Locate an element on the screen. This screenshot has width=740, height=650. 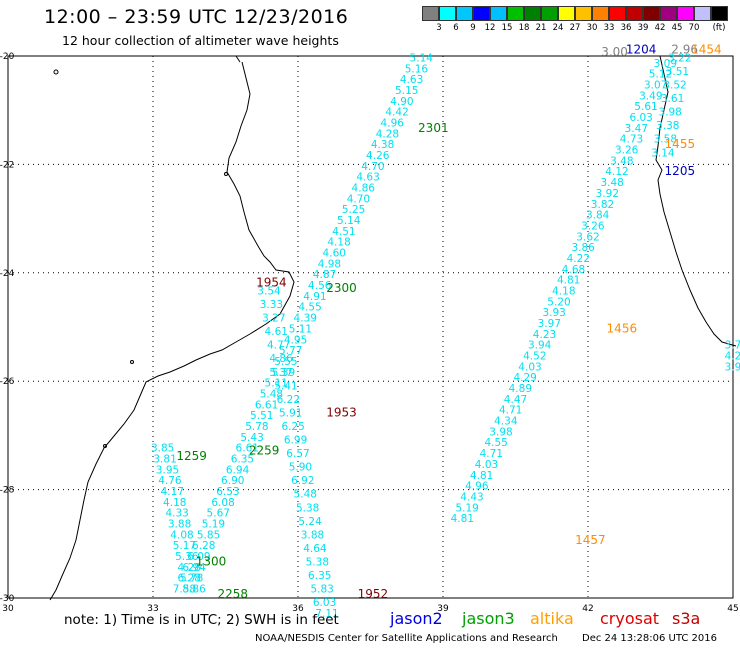
wave-height-value: 3.94 is located at coordinates (540, 346).